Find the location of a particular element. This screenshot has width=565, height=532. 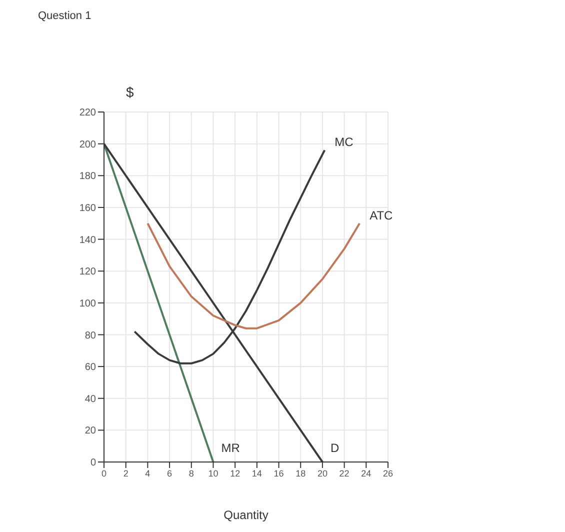

series-label: MR is located at coordinates (230, 448).